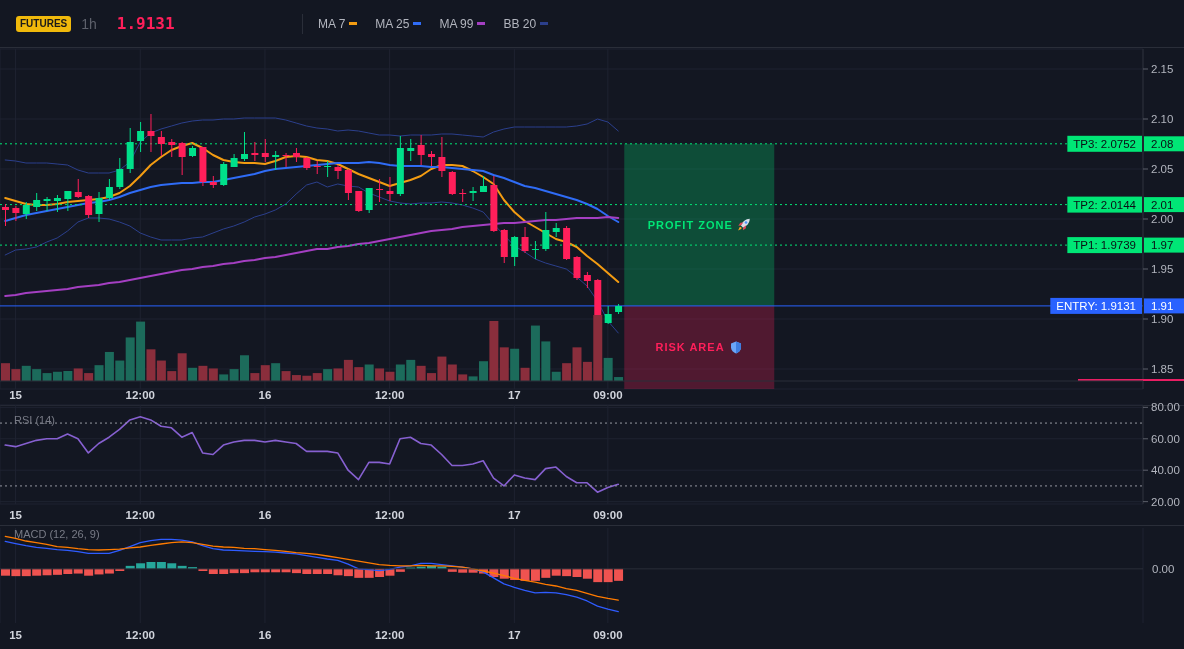 Image resolution: width=1184 pixels, height=649 pixels. Describe the element at coordinates (1163, 568) in the screenshot. I see `ref-line-label: 0.00` at that location.